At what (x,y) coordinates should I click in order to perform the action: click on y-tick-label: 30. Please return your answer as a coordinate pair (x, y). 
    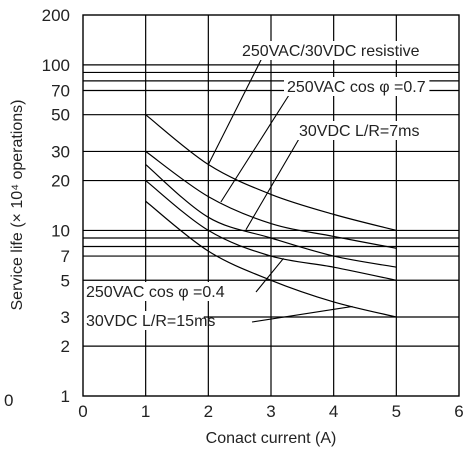
    Looking at the image, I should click on (60, 151).